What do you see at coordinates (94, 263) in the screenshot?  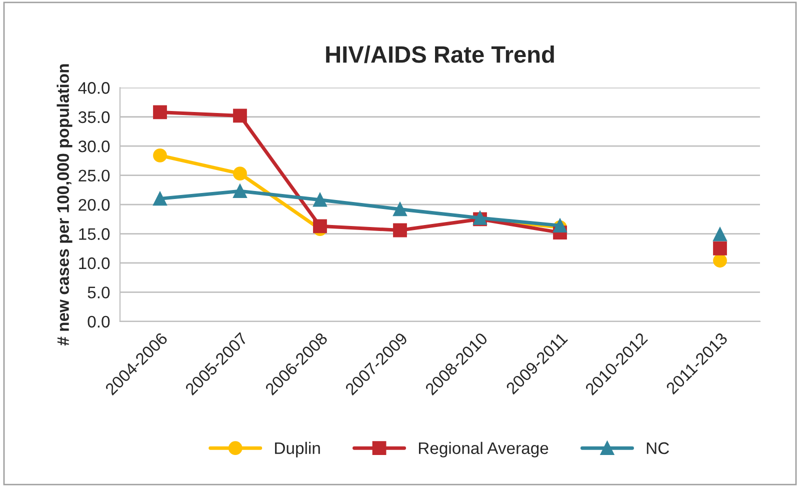 I see `y-tick-label: 10.0` at bounding box center [94, 263].